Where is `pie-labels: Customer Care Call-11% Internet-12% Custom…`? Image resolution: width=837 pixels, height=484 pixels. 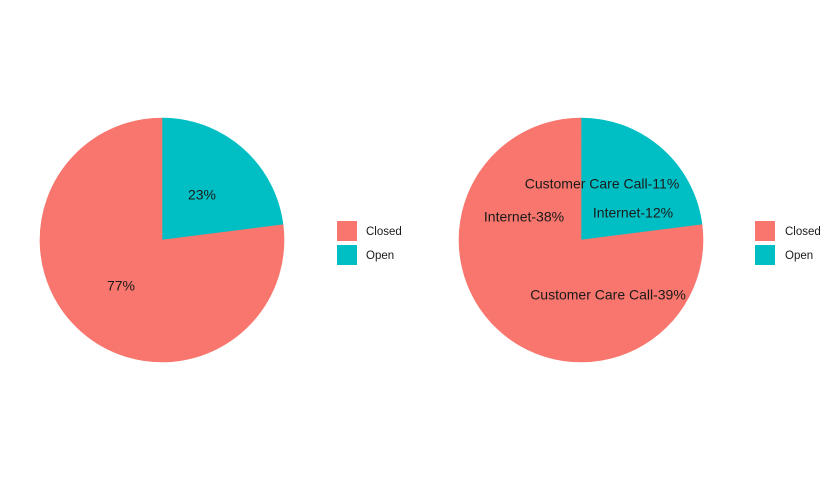
pie-labels: Customer Care Call-11% Internet-12% Custom… is located at coordinates (585, 239).